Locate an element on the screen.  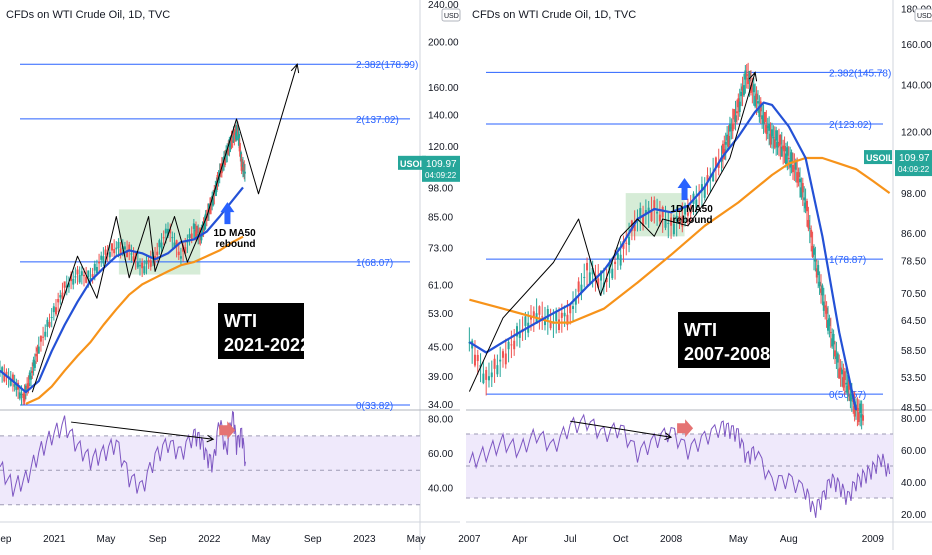
rebound-arrow-icon is located at coordinates (684, 189).